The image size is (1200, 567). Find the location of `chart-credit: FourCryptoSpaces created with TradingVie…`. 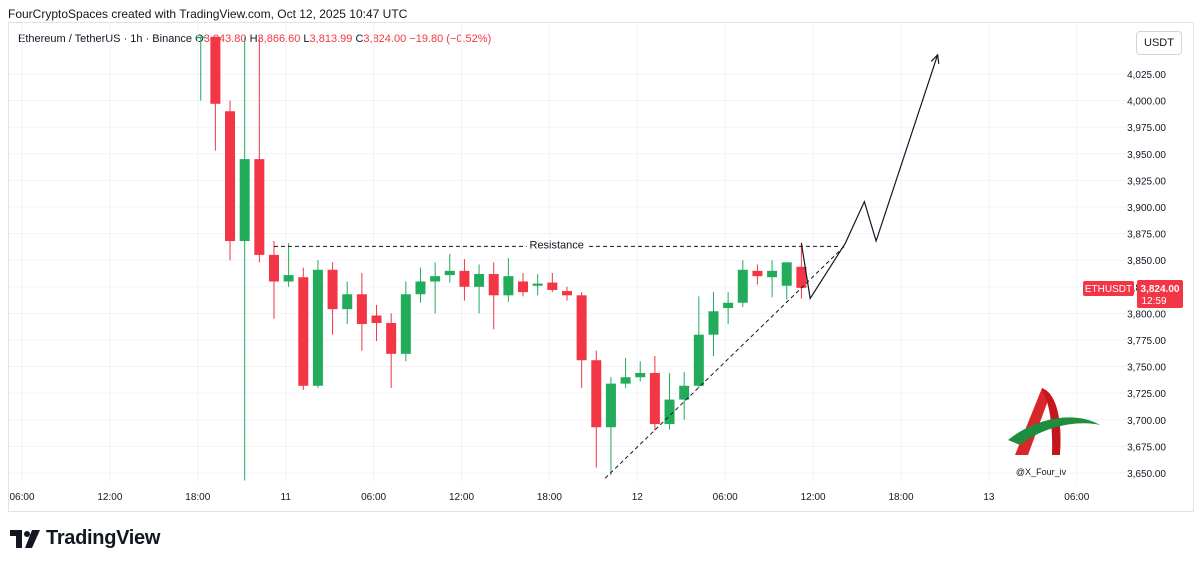

chart-credit: FourCryptoSpaces created with TradingVie… is located at coordinates (208, 14).